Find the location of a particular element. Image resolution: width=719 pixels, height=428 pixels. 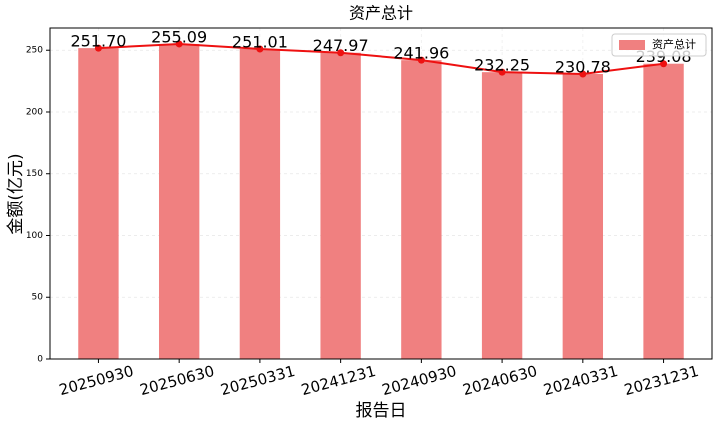

value-label: 230.78 is located at coordinates (583, 66).